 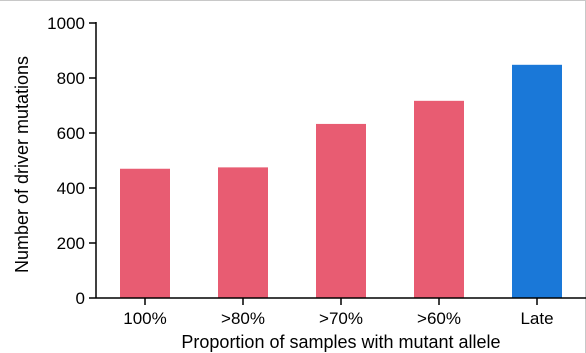 What do you see at coordinates (341, 318) in the screenshot?
I see `x-tick-label: >70%` at bounding box center [341, 318].